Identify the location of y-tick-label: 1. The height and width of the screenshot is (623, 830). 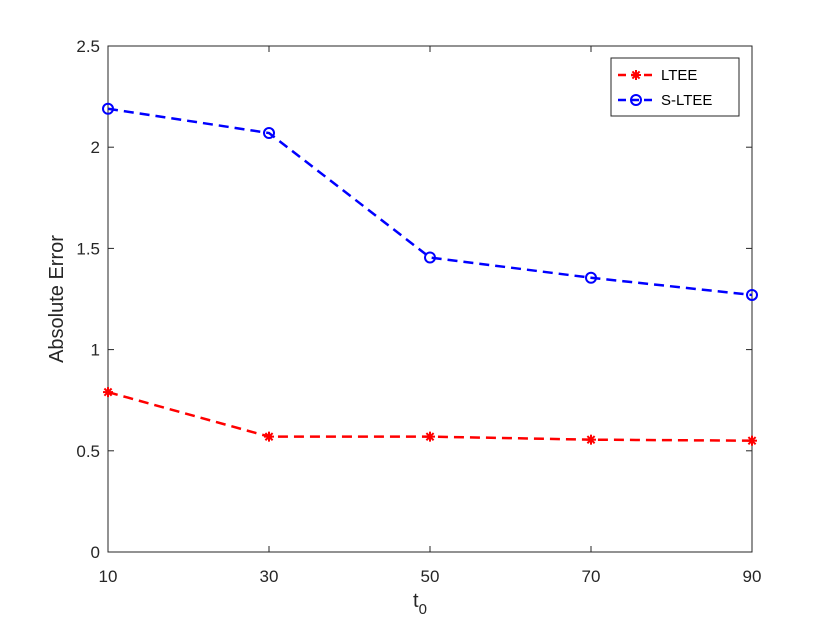
(95, 350).